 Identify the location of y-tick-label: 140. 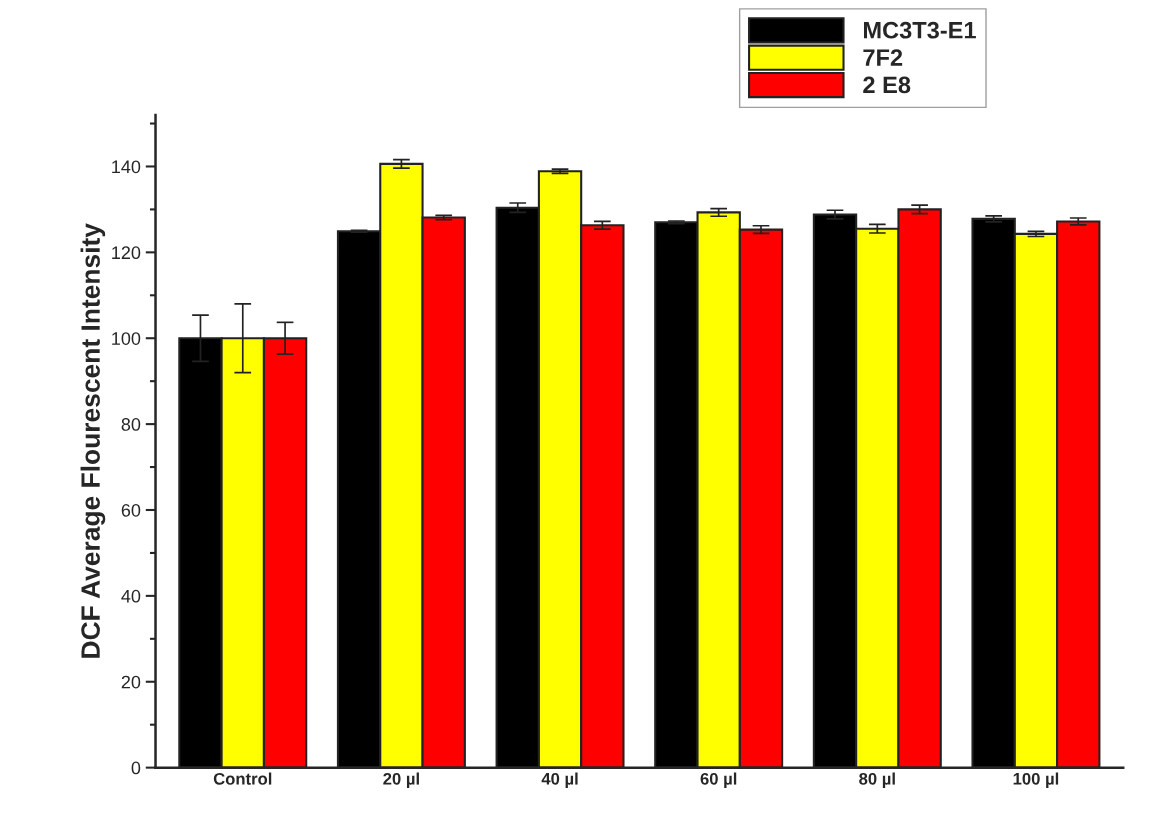
(126, 167).